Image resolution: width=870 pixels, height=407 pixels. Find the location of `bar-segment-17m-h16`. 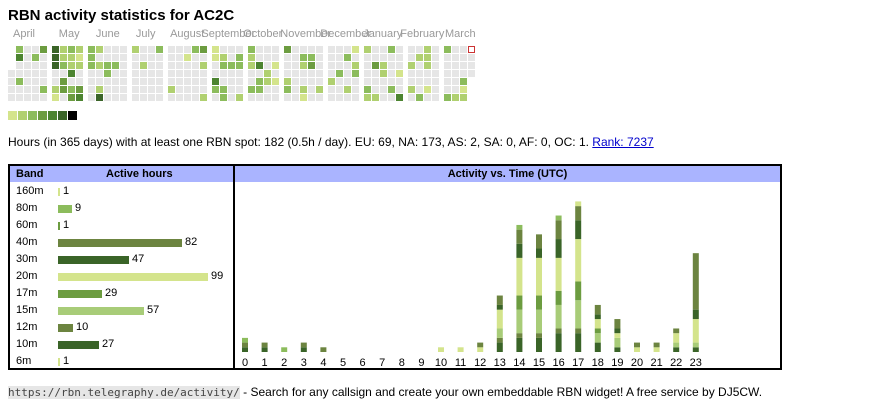

bar-segment-17m-h16 is located at coordinates (558, 297).